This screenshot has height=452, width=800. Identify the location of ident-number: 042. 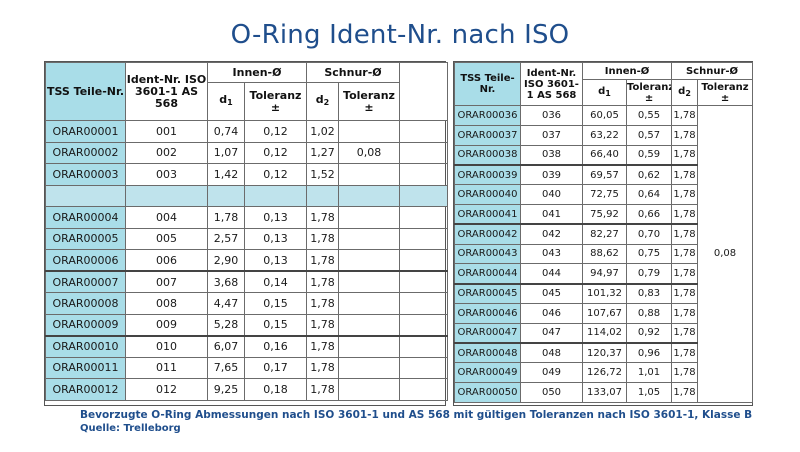
(551, 234).